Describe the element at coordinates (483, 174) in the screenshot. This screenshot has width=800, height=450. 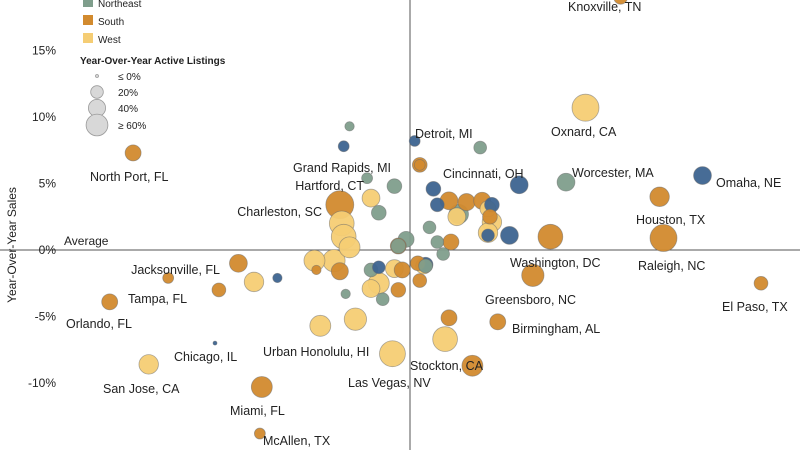
I see `point-label: Cincinnati, OH` at that location.